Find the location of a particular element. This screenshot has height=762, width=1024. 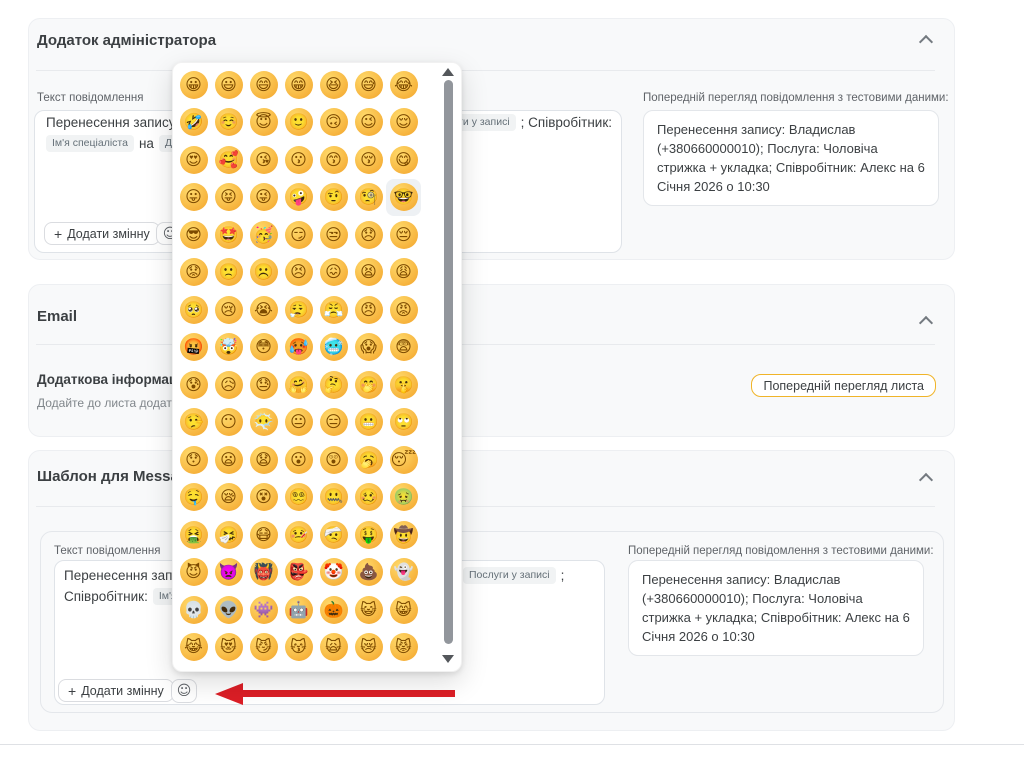

emoji-cell: 🤒 is located at coordinates (298, 535).